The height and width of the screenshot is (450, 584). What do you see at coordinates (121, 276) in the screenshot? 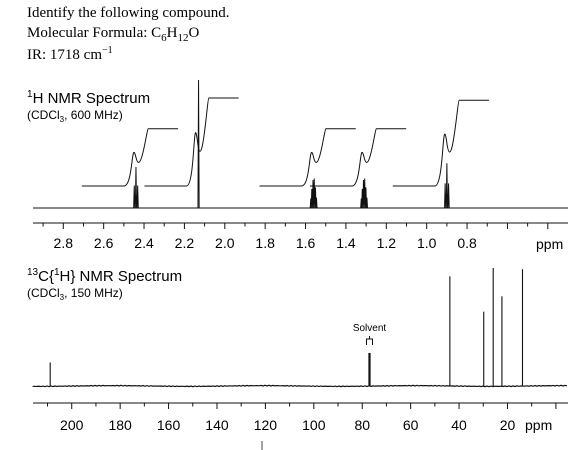
I see `title-tail: H} NMR Spectrum` at bounding box center [121, 276].